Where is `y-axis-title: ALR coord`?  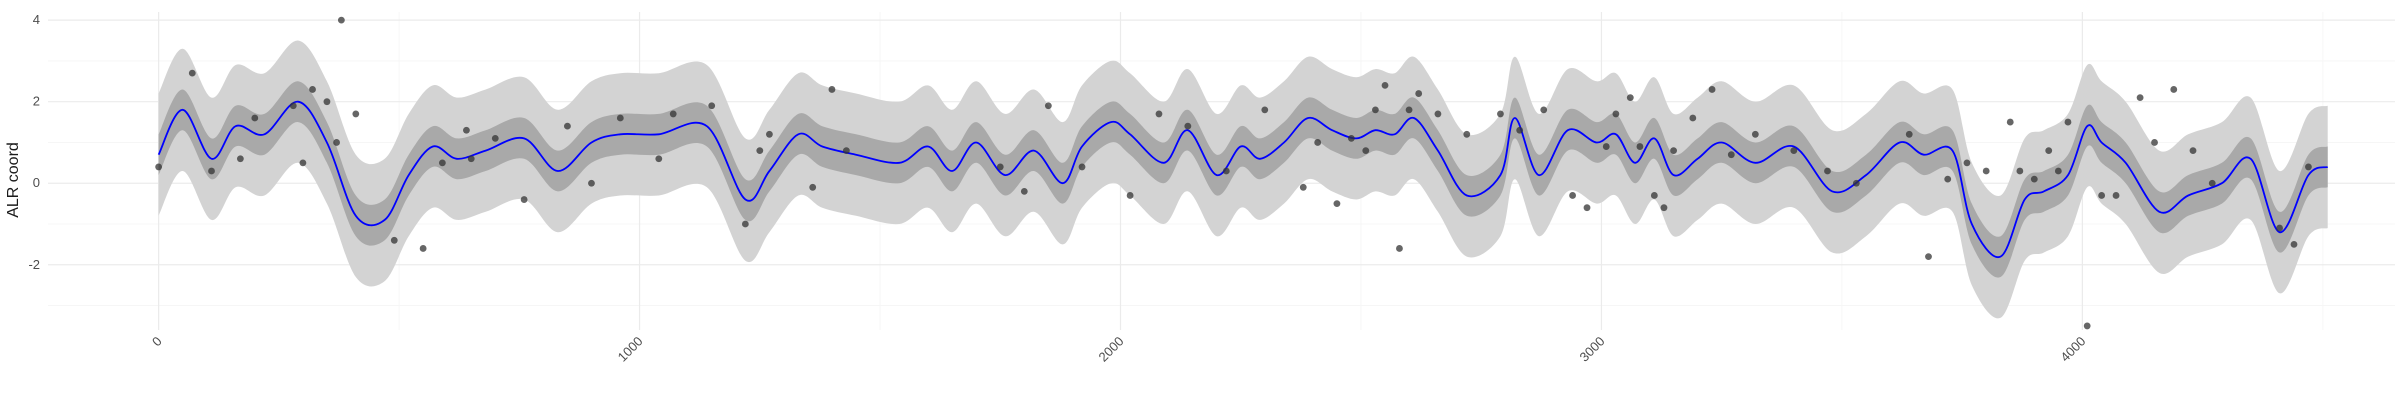 y-axis-title: ALR coord is located at coordinates (13, 180).